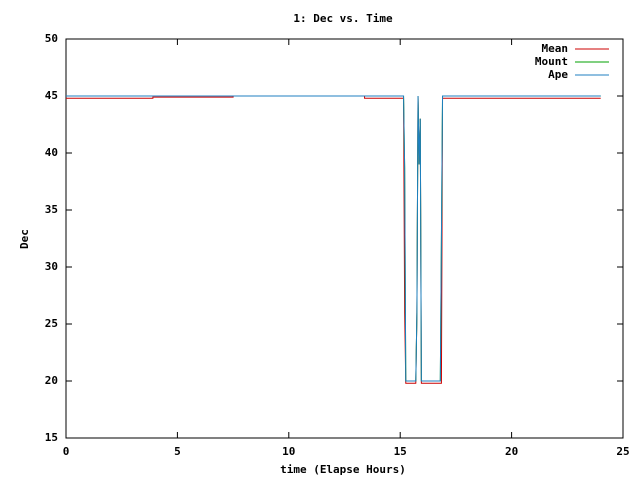  I want to click on y-axis-label: Dec, so click(24, 239).